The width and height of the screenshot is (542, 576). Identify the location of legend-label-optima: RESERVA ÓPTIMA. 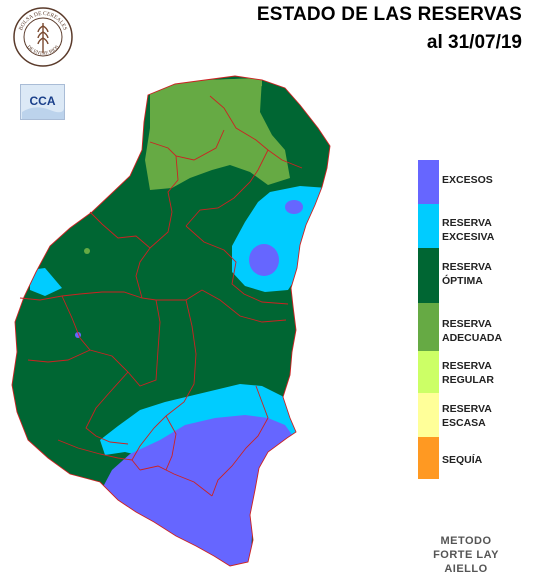
(467, 274).